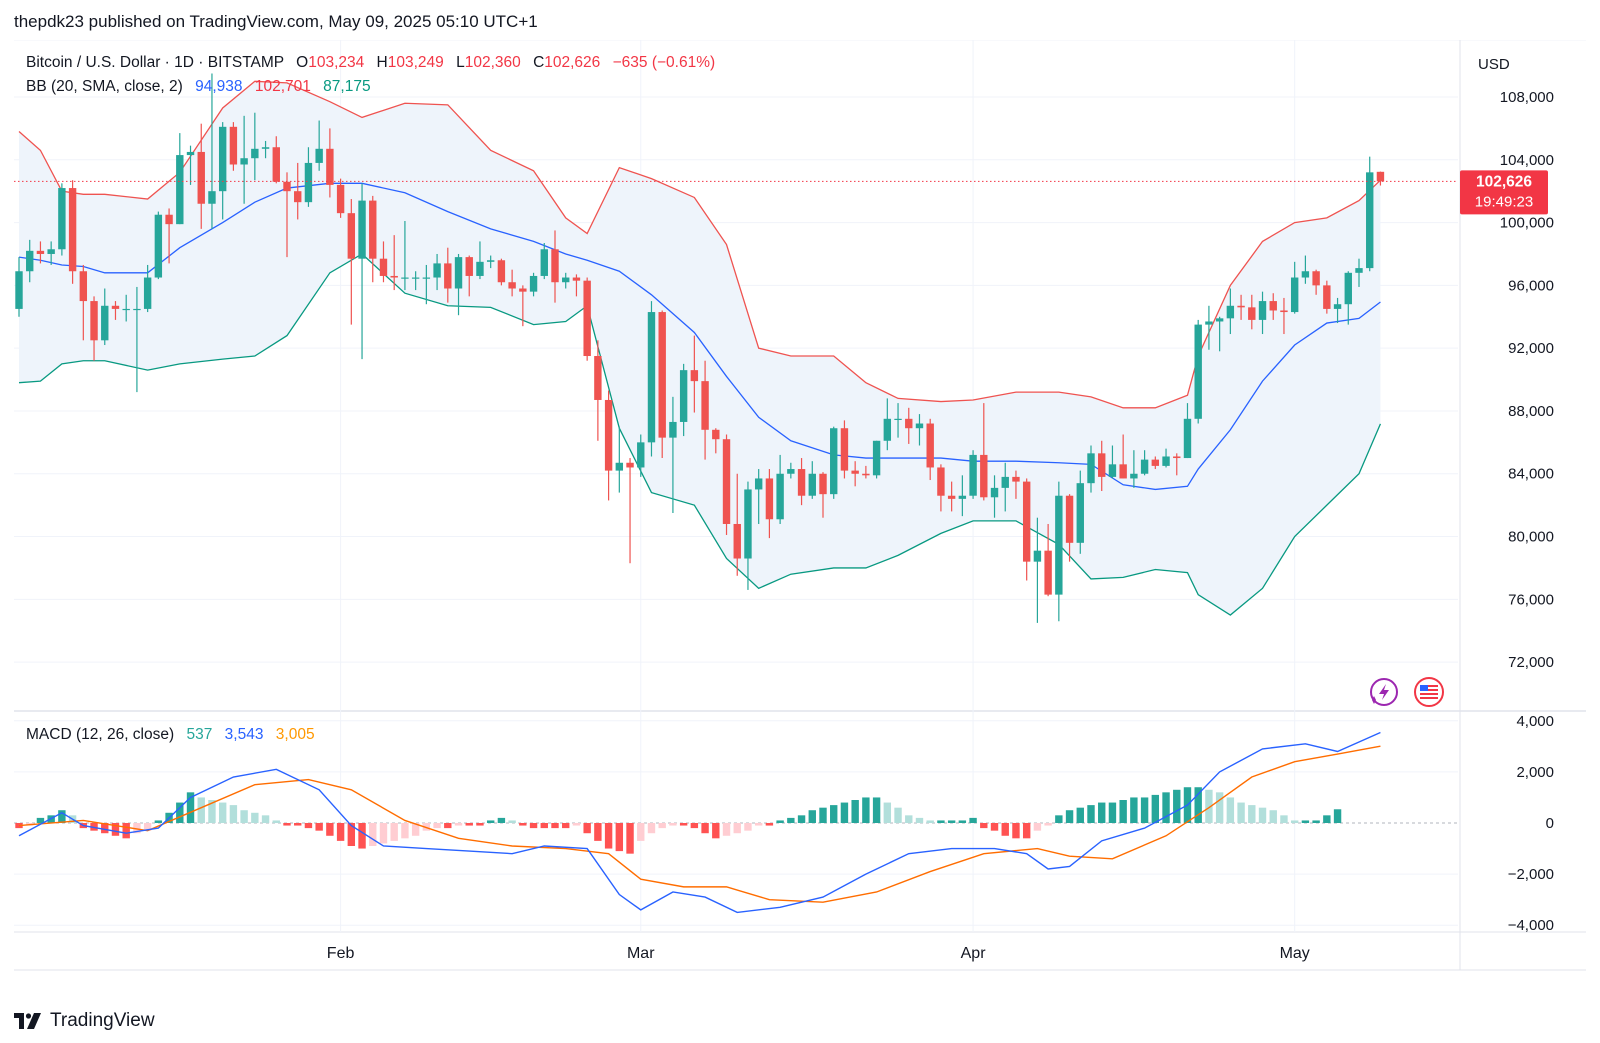 This screenshot has width=1600, height=1043. Describe the element at coordinates (1531, 662) in the screenshot. I see `price-tick-label: 72,000` at that location.